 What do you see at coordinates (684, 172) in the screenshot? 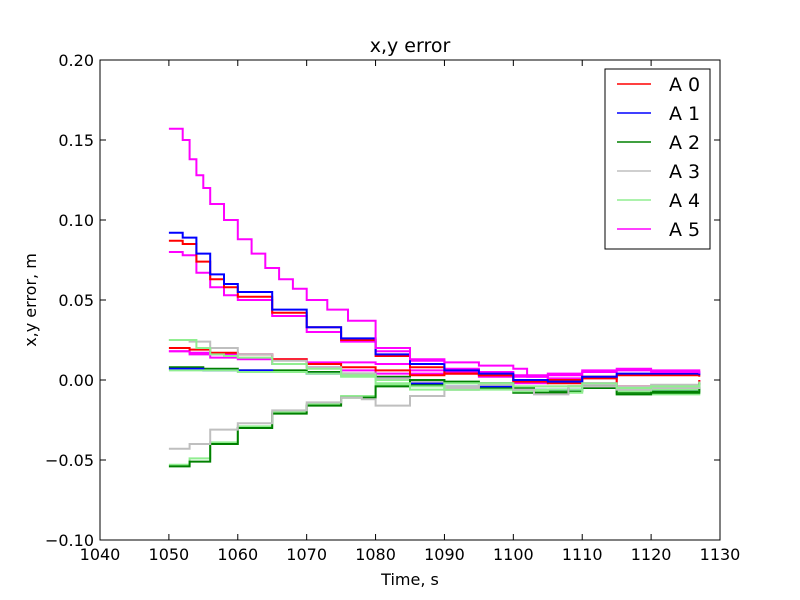
I see `legend-label: A 3` at bounding box center [684, 172].